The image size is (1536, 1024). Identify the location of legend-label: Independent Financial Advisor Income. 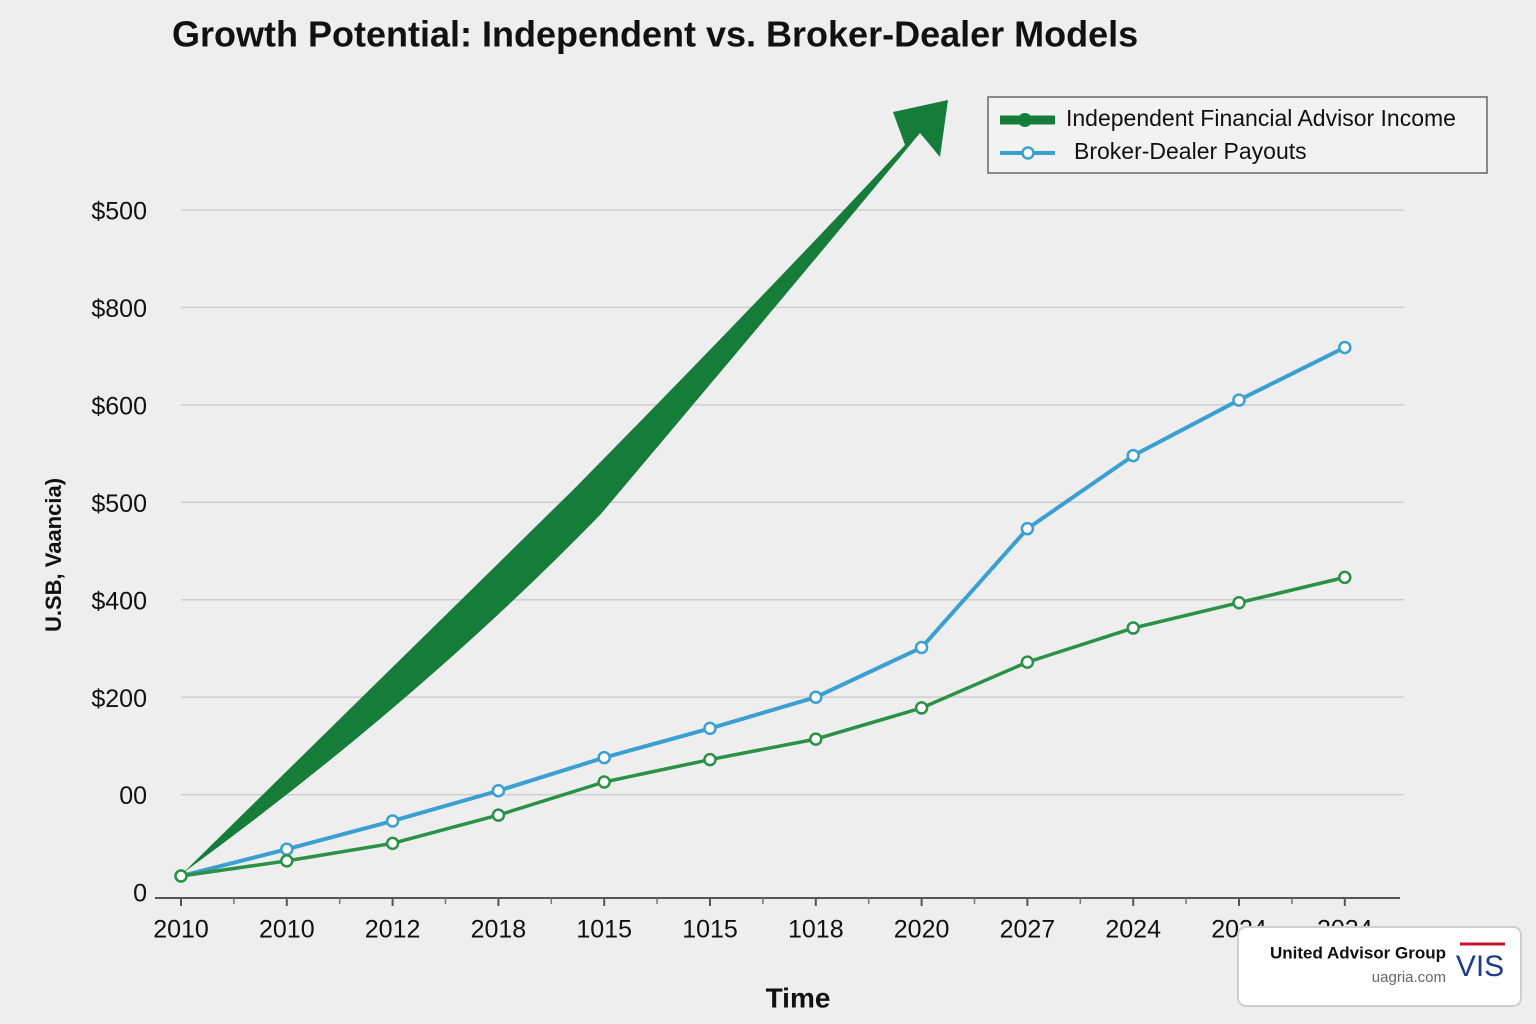
(1261, 118).